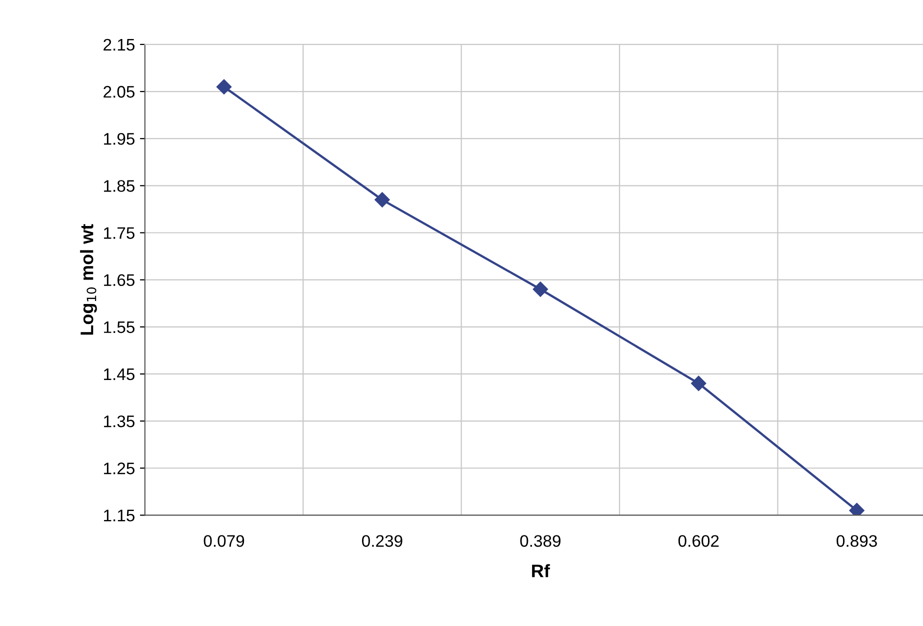 The height and width of the screenshot is (626, 923). What do you see at coordinates (119, 468) in the screenshot?
I see `y-tick-label: 1.25` at bounding box center [119, 468].